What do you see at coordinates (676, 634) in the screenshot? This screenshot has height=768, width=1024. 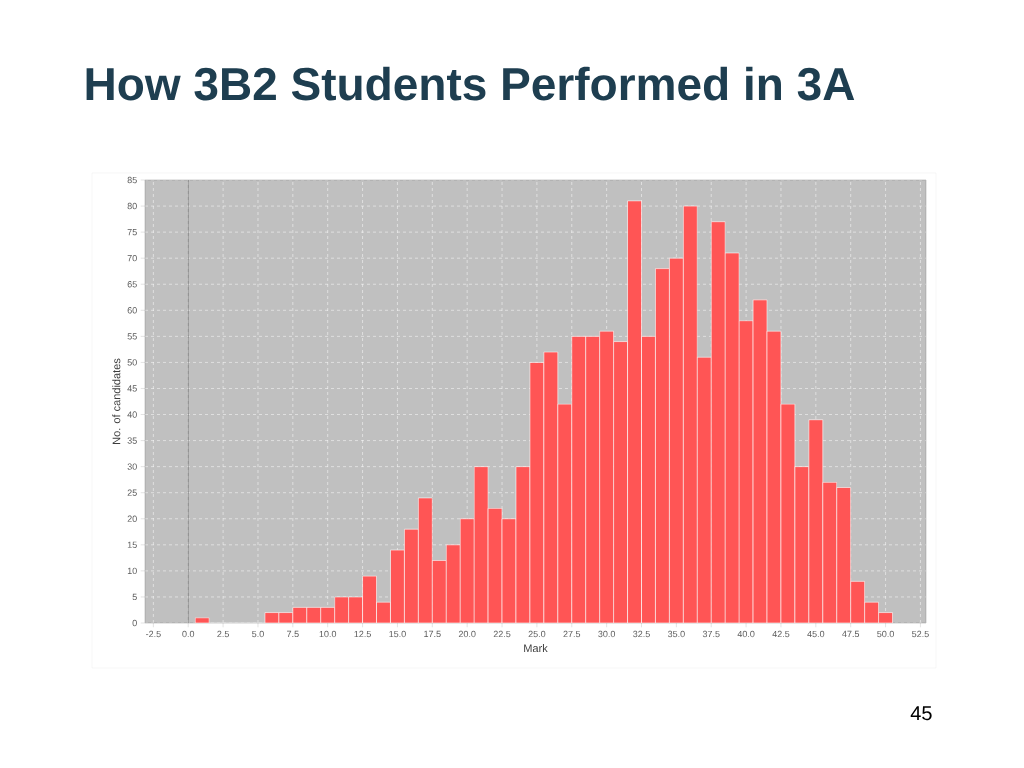 I see `x-tick-label: 35.0` at bounding box center [676, 634].